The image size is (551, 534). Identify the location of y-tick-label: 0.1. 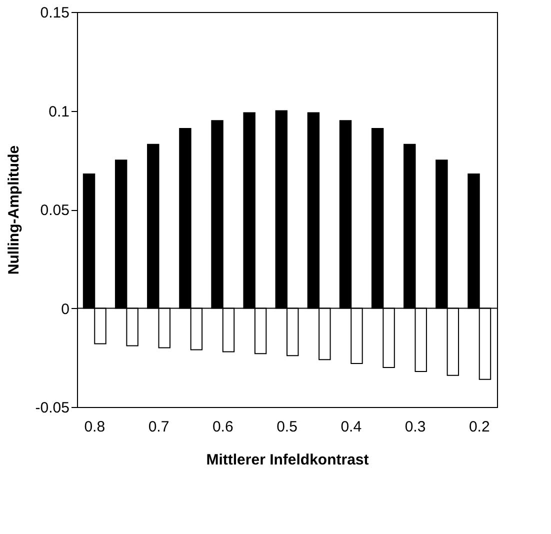
(59, 111).